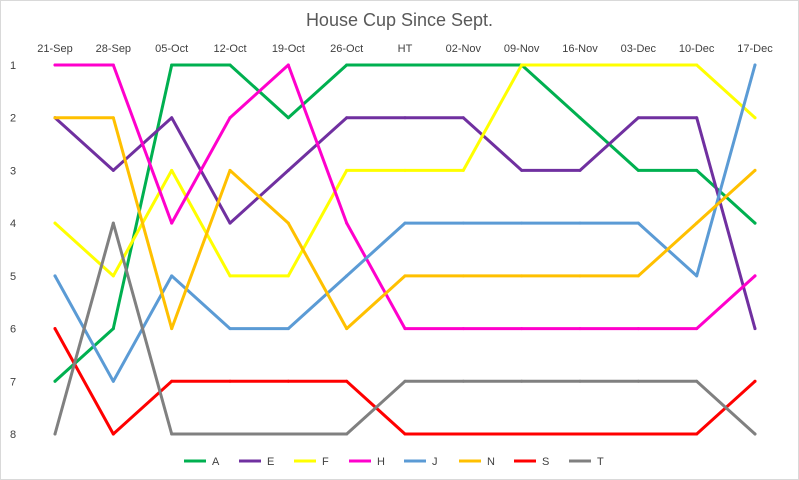 This screenshot has width=799, height=480. Describe the element at coordinates (229, 49) in the screenshot. I see `x-tick-label: 12-Oct` at that location.